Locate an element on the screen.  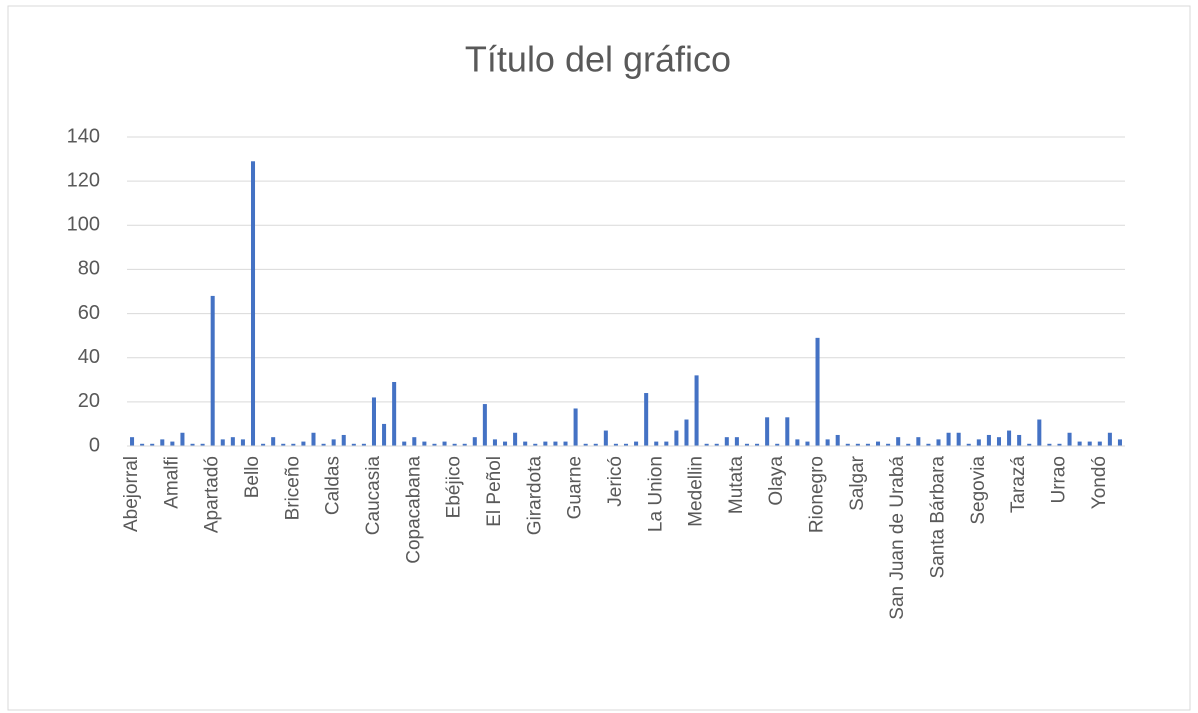
y-tick-label: 60 is located at coordinates (89, 313).